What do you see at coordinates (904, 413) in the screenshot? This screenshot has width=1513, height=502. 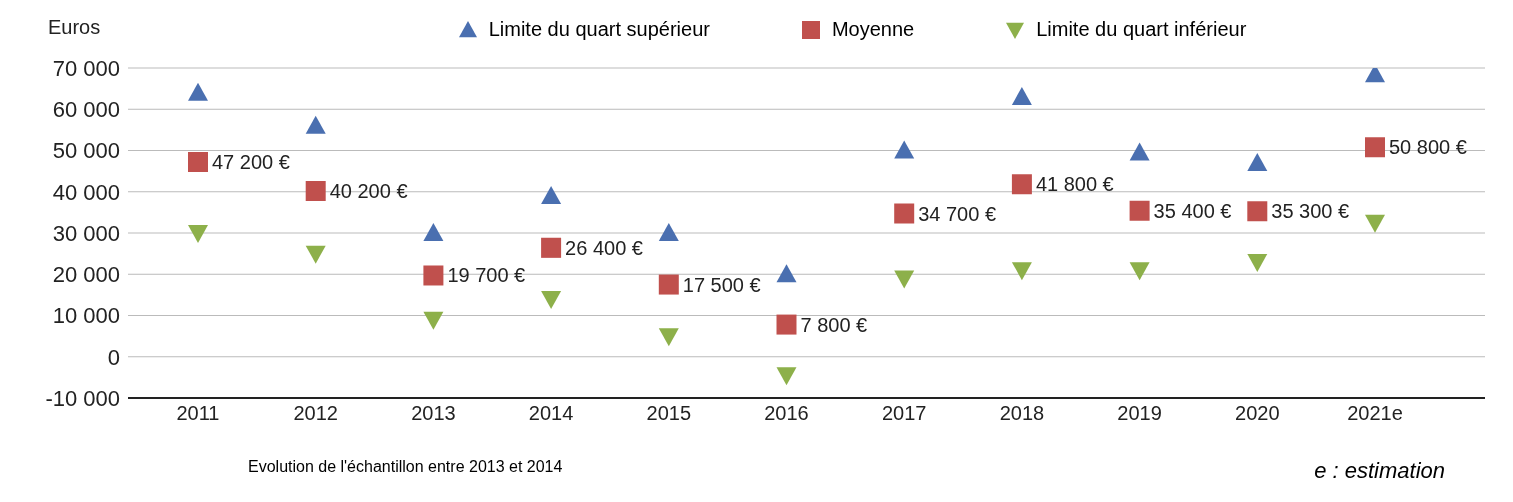 I see `x-tick-label: 2017` at bounding box center [904, 413].